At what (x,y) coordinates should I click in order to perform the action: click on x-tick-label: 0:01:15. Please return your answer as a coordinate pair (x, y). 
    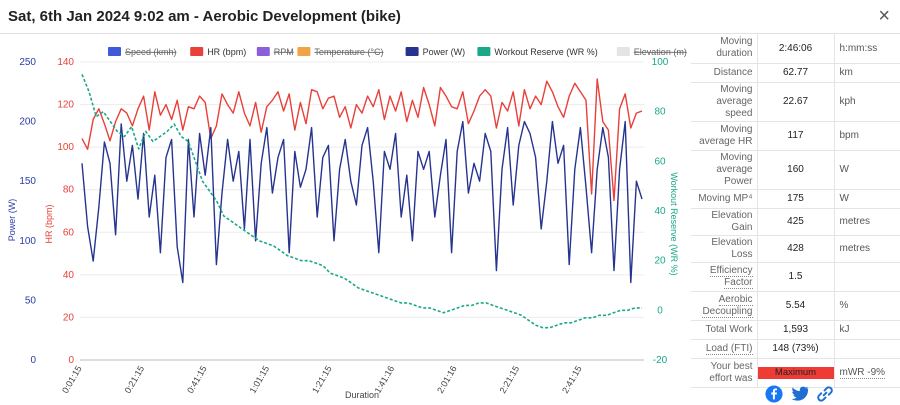
    Looking at the image, I should click on (72, 379).